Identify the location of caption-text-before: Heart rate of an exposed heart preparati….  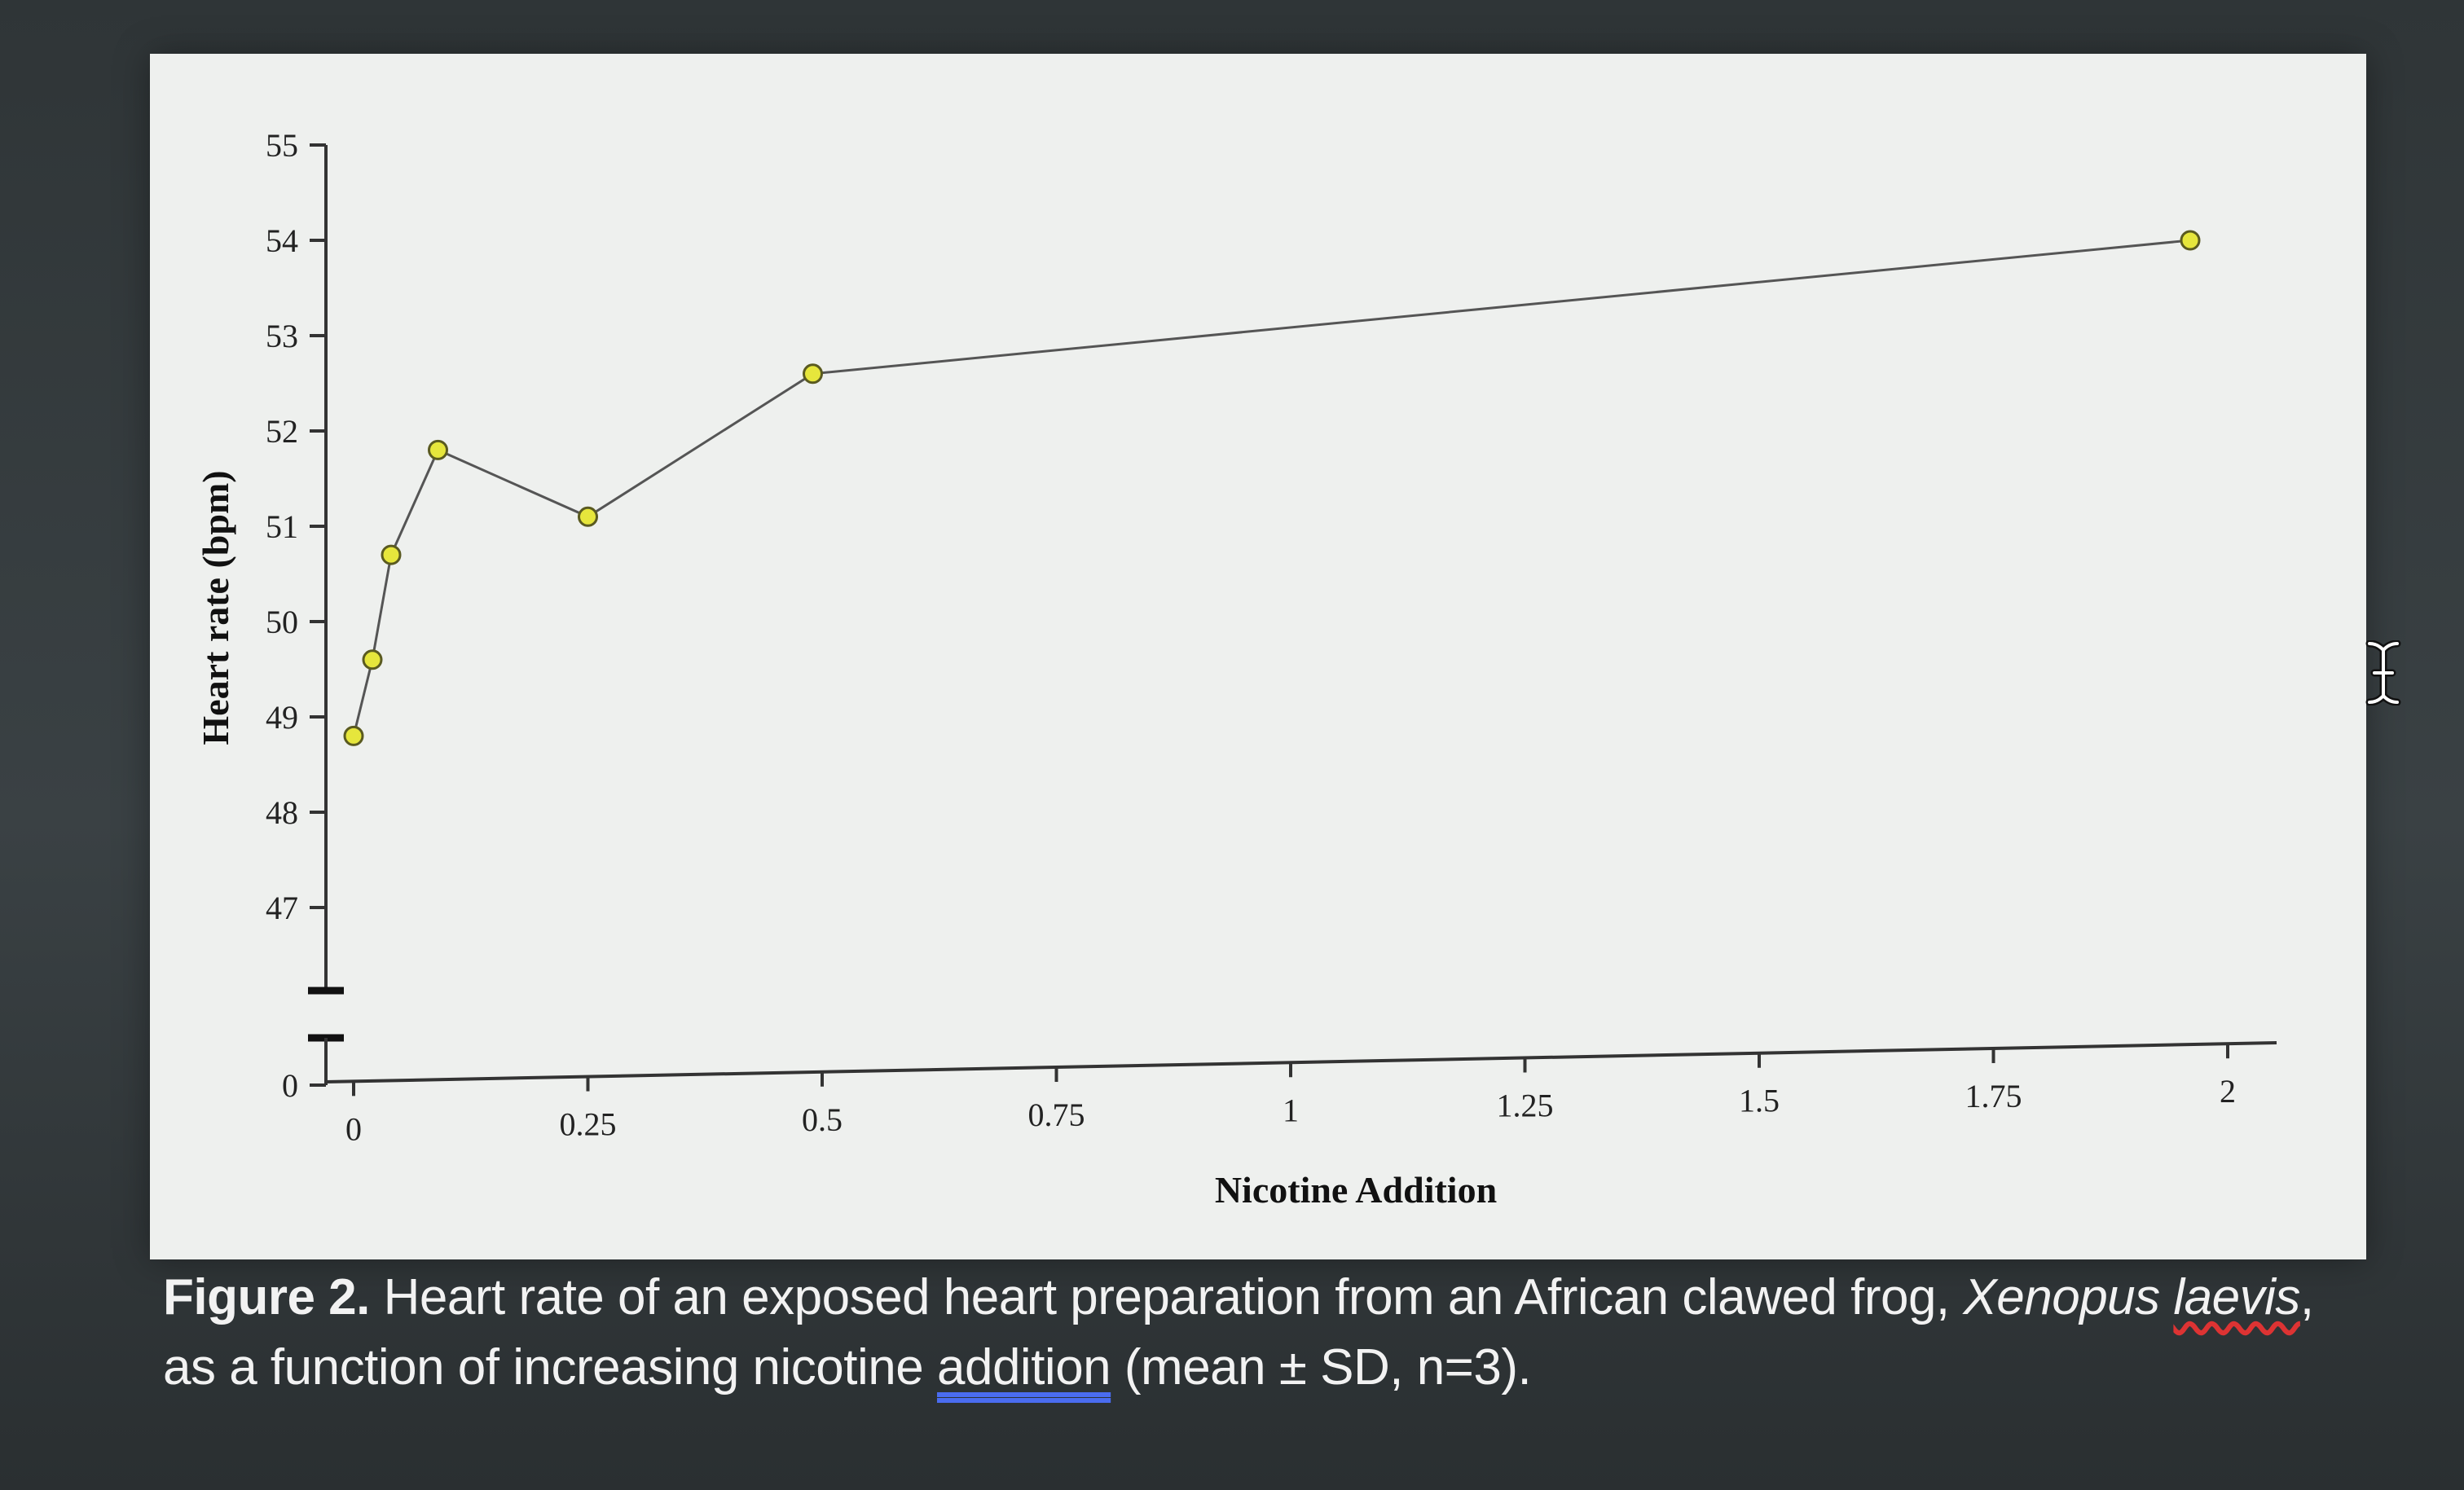
(1166, 1297).